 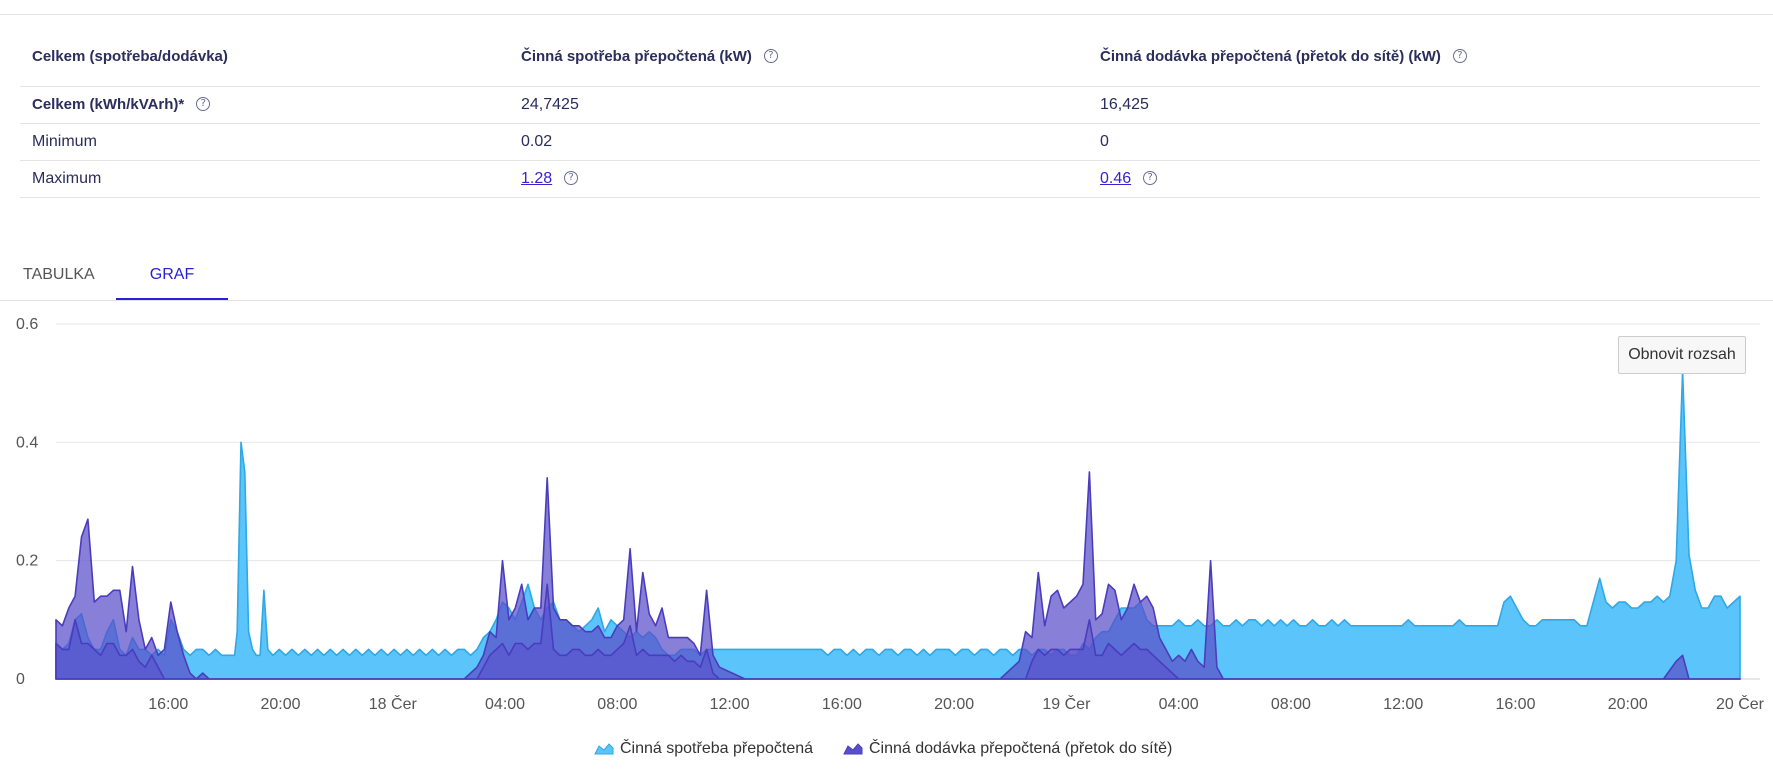 I want to click on top-divider, so click(x=886, y=14).